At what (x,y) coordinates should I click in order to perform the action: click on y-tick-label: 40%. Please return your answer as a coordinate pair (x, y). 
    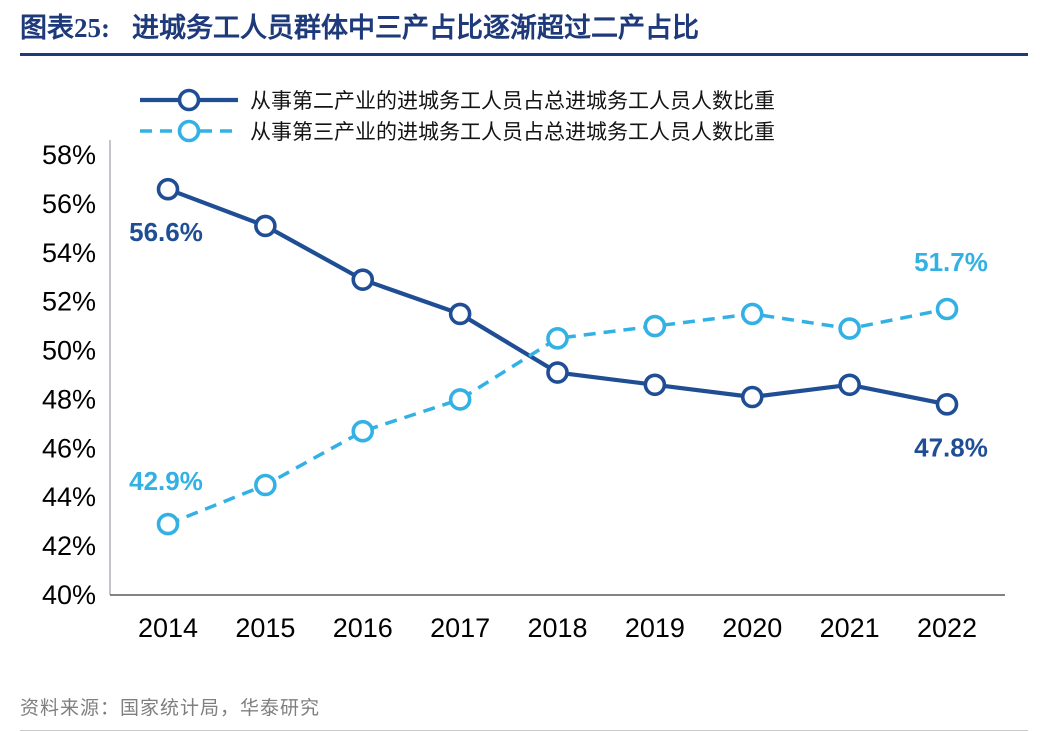
    Looking at the image, I should click on (69, 595).